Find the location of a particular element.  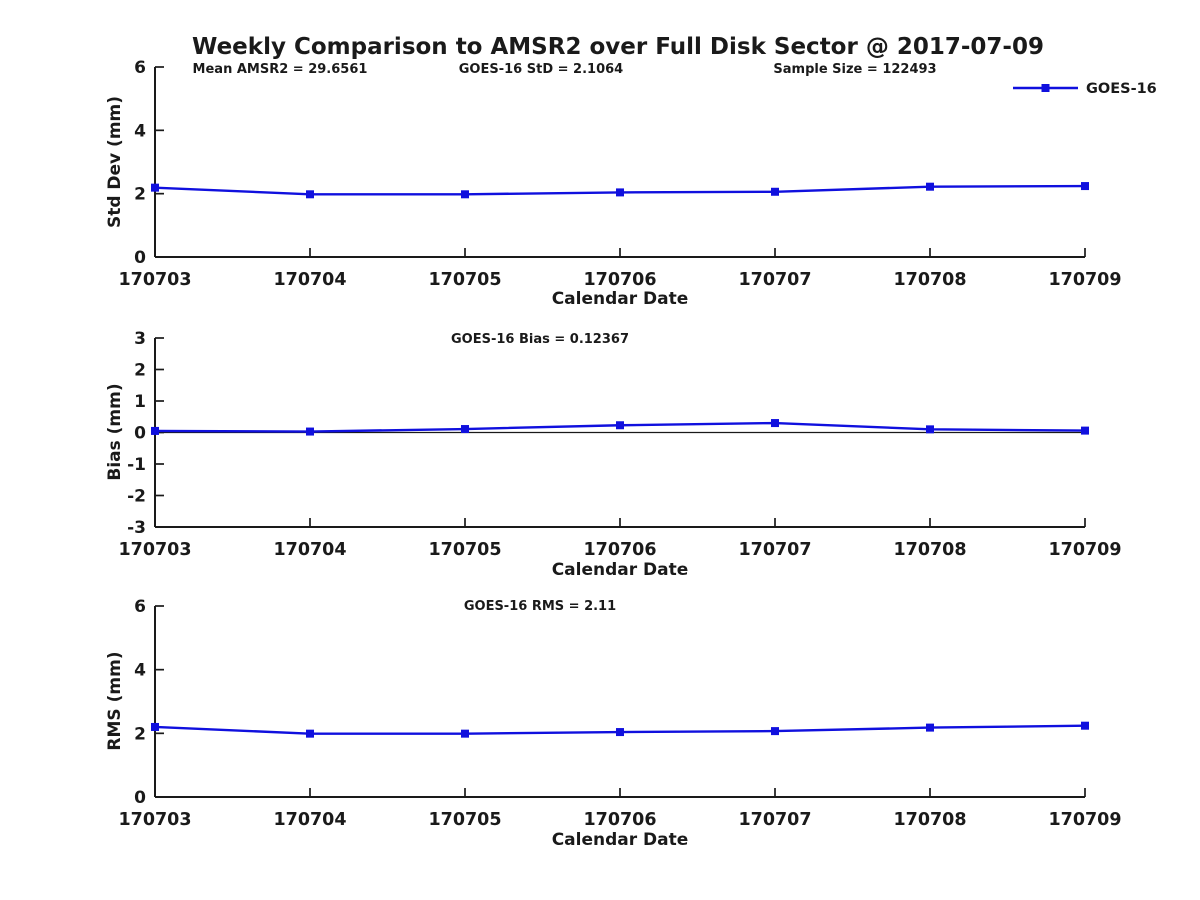

y-tick-label: 3 is located at coordinates (140, 339).